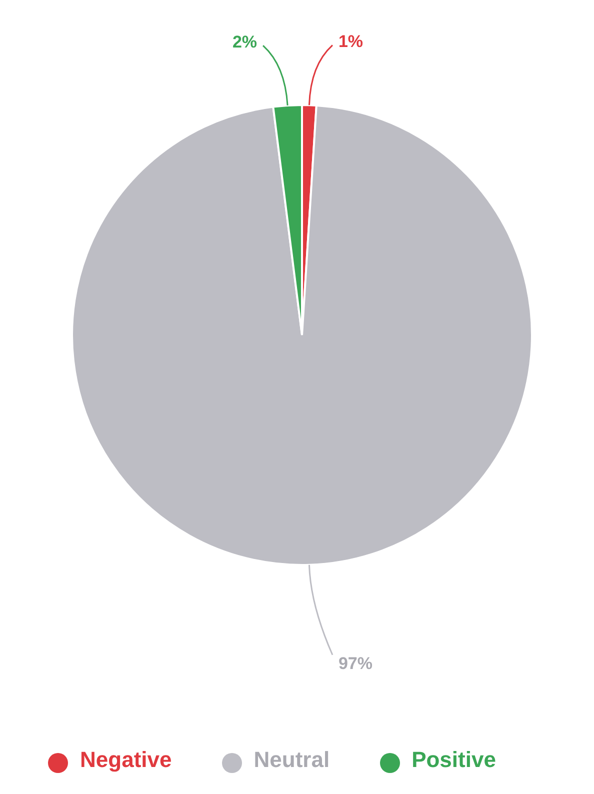 Image resolution: width=594 pixels, height=794 pixels. Describe the element at coordinates (355, 663) in the screenshot. I see `data-label: 97%` at that location.